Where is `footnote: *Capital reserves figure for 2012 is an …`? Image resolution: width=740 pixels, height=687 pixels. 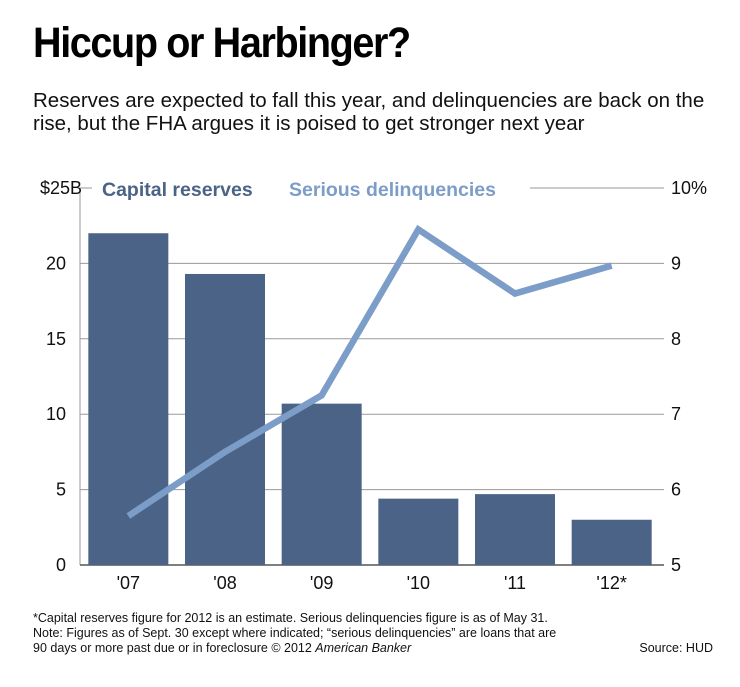
footnote: *Capital reserves figure for 2012 is an … is located at coordinates (373, 633).